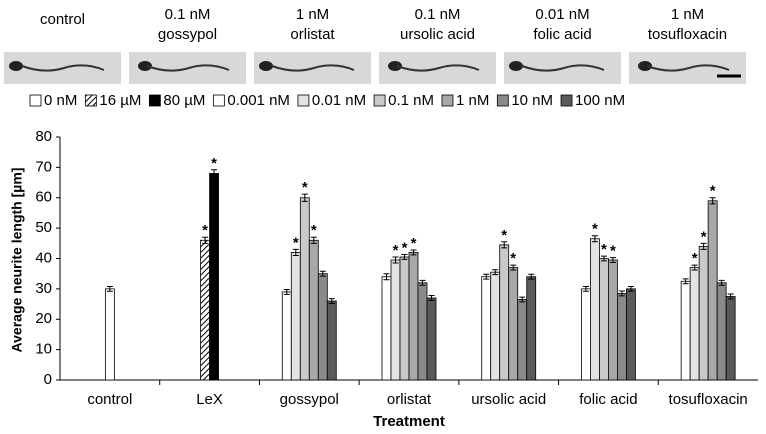 This screenshot has height=434, width=766. Describe the element at coordinates (43, 288) in the screenshot. I see `y-tick-label: 30` at that location.